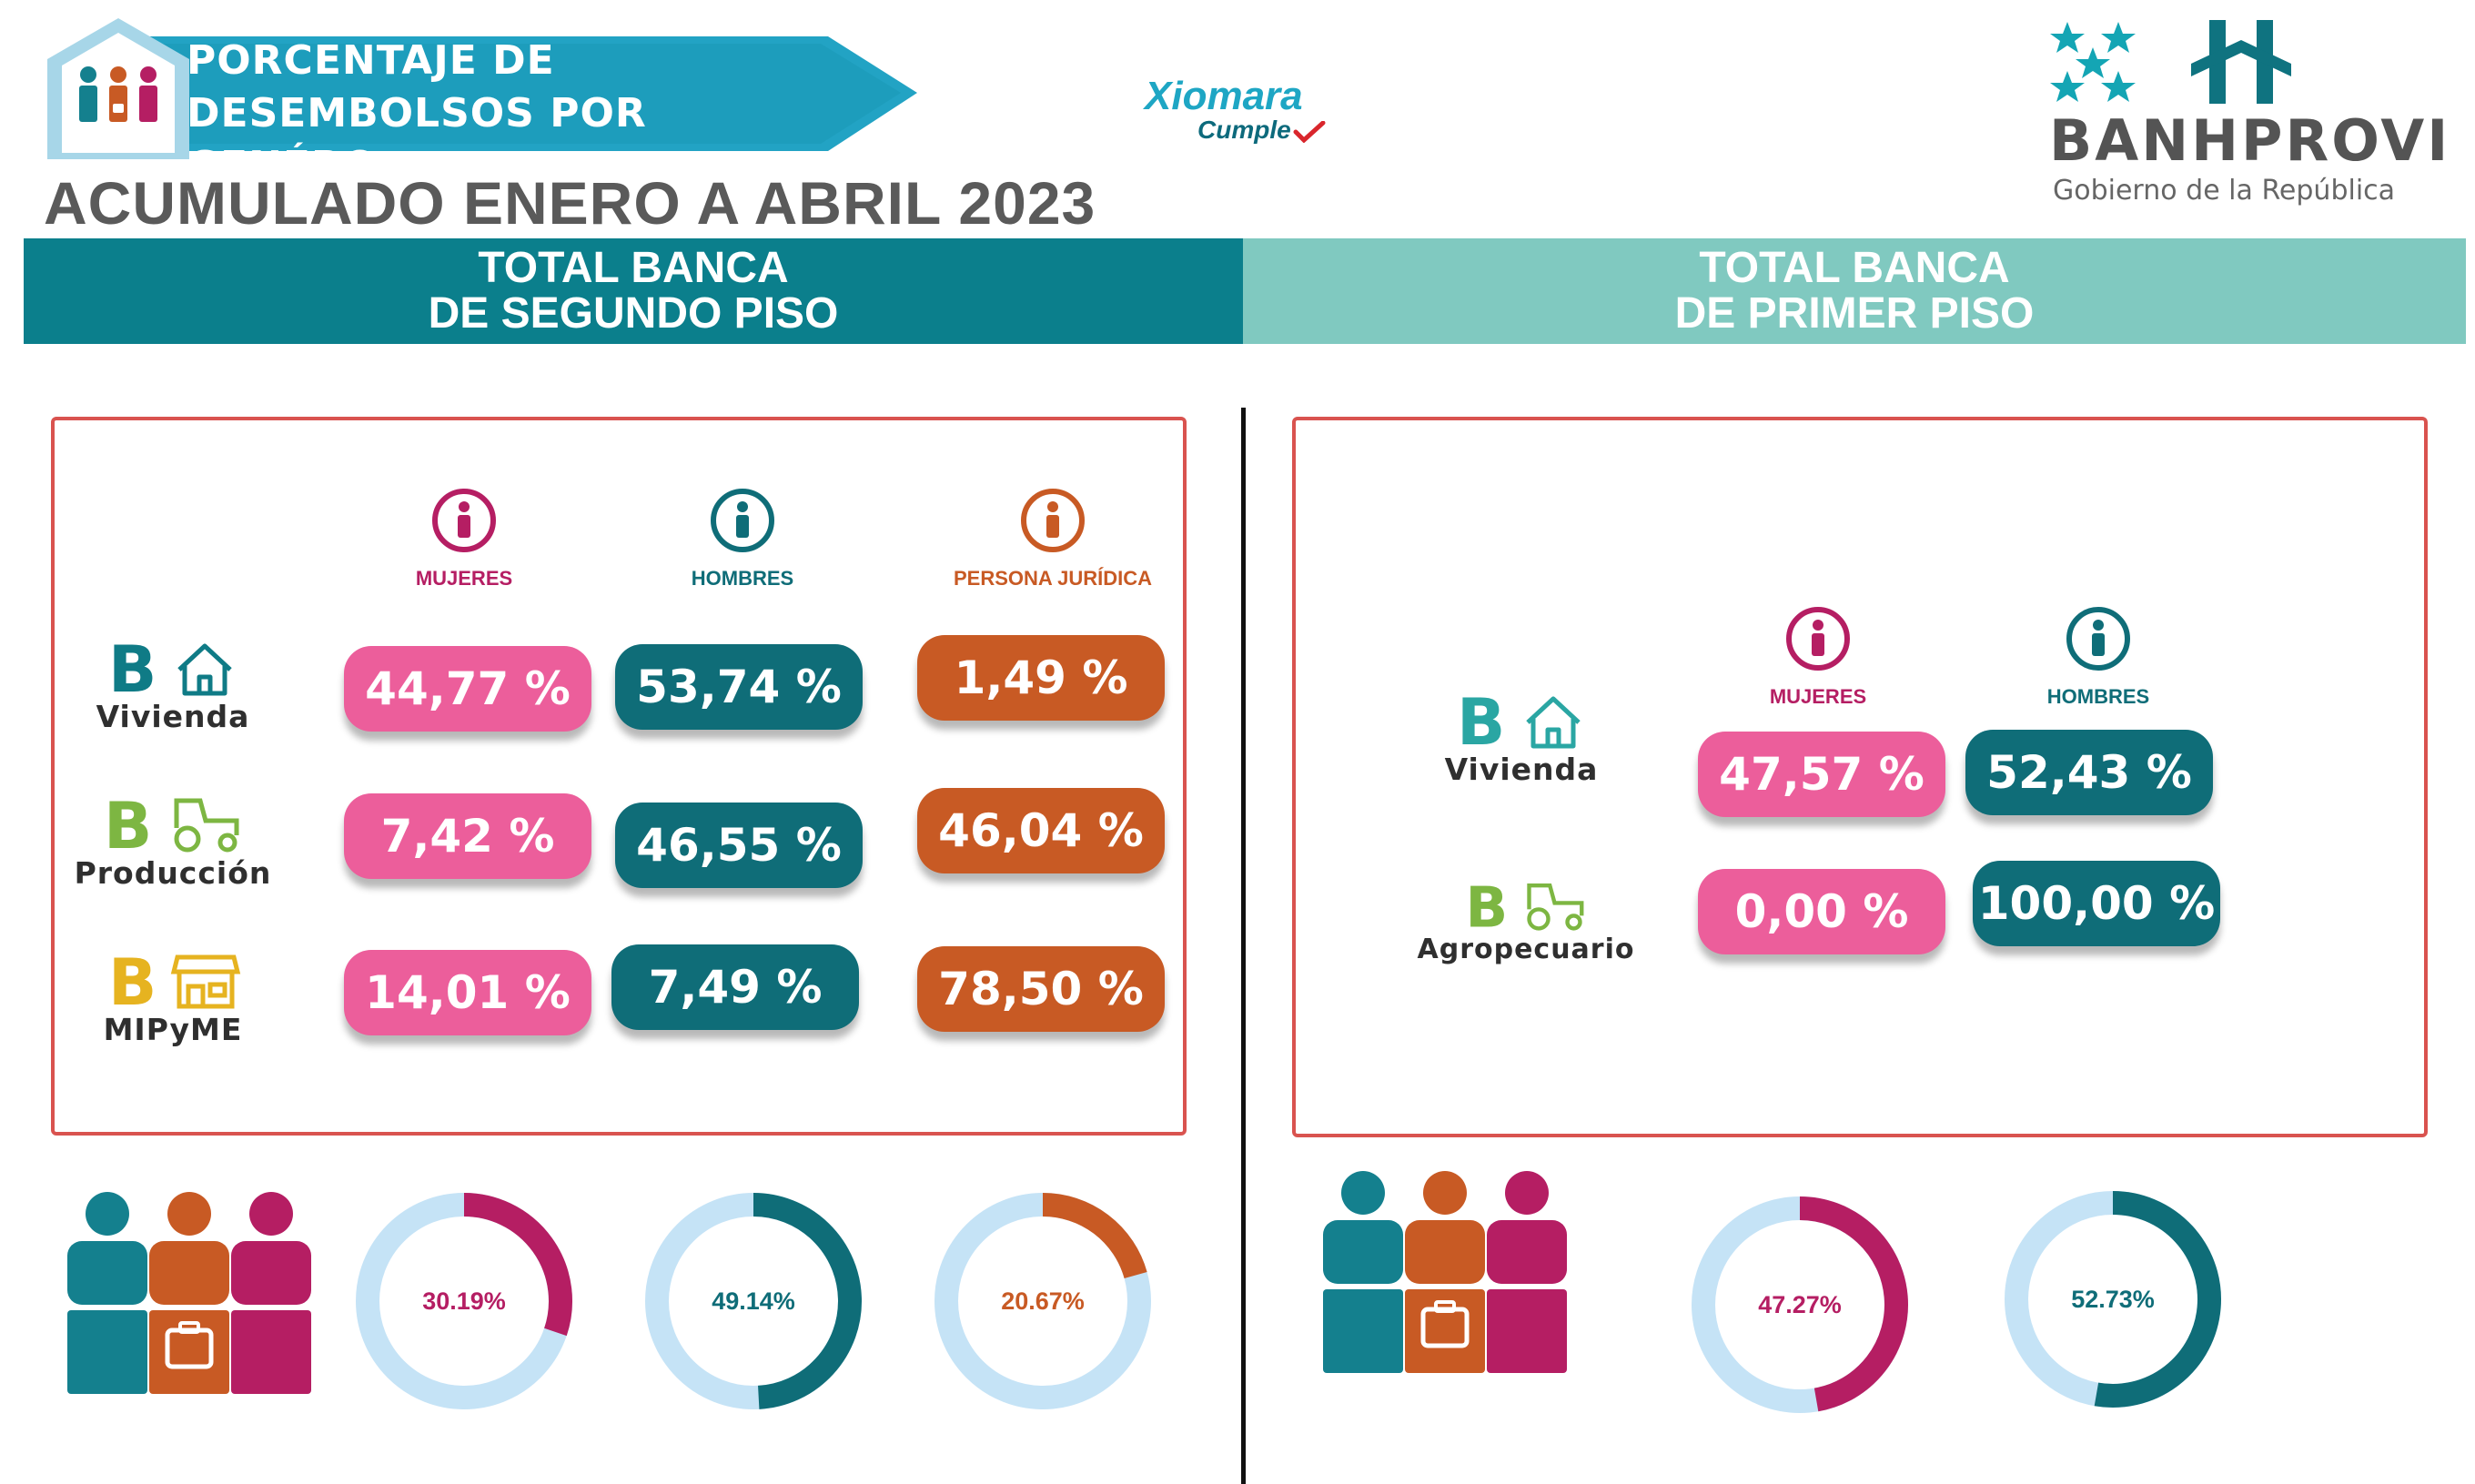 The height and width of the screenshot is (1484, 2475). I want to click on value-pill-mipyme-hombres: 7,49 %, so click(735, 987).